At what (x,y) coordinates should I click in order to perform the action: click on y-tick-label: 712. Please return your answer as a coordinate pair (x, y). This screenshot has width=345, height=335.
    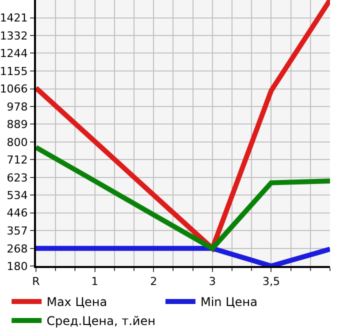
    Looking at the image, I should click on (17, 159).